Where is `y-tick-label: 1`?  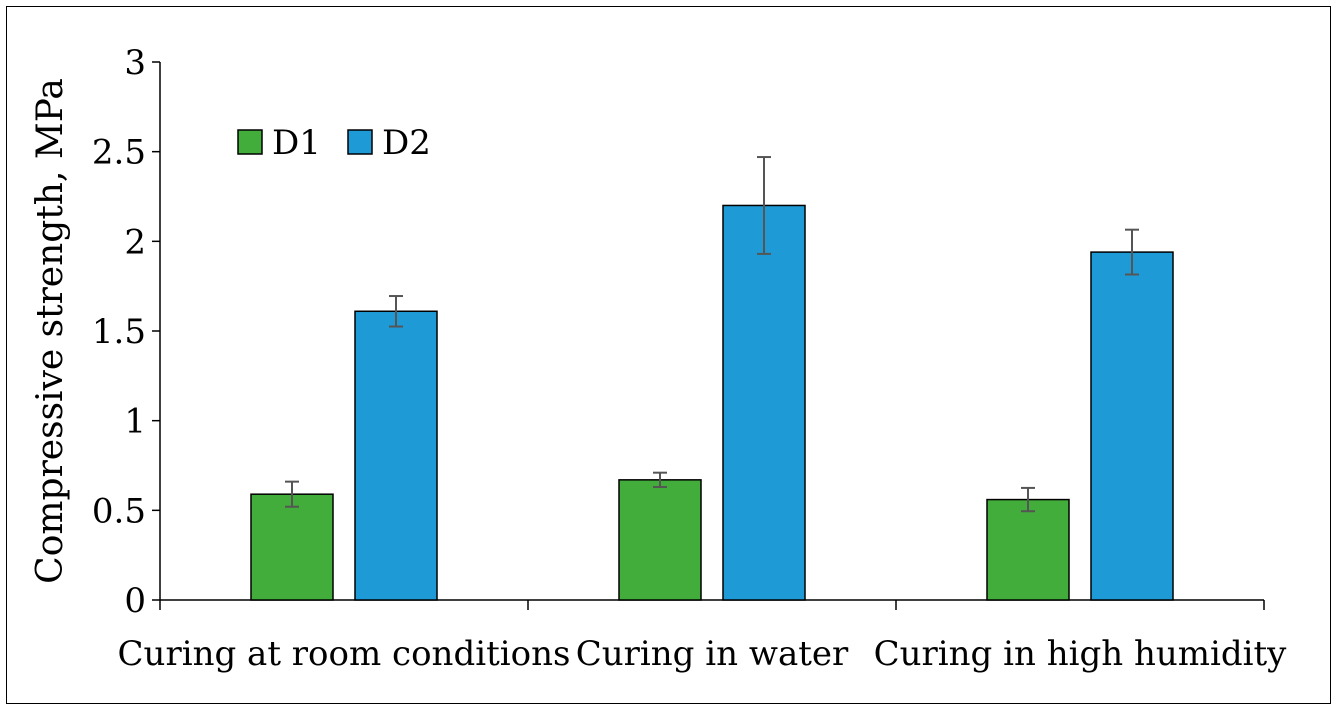 y-tick-label: 1 is located at coordinates (135, 422).